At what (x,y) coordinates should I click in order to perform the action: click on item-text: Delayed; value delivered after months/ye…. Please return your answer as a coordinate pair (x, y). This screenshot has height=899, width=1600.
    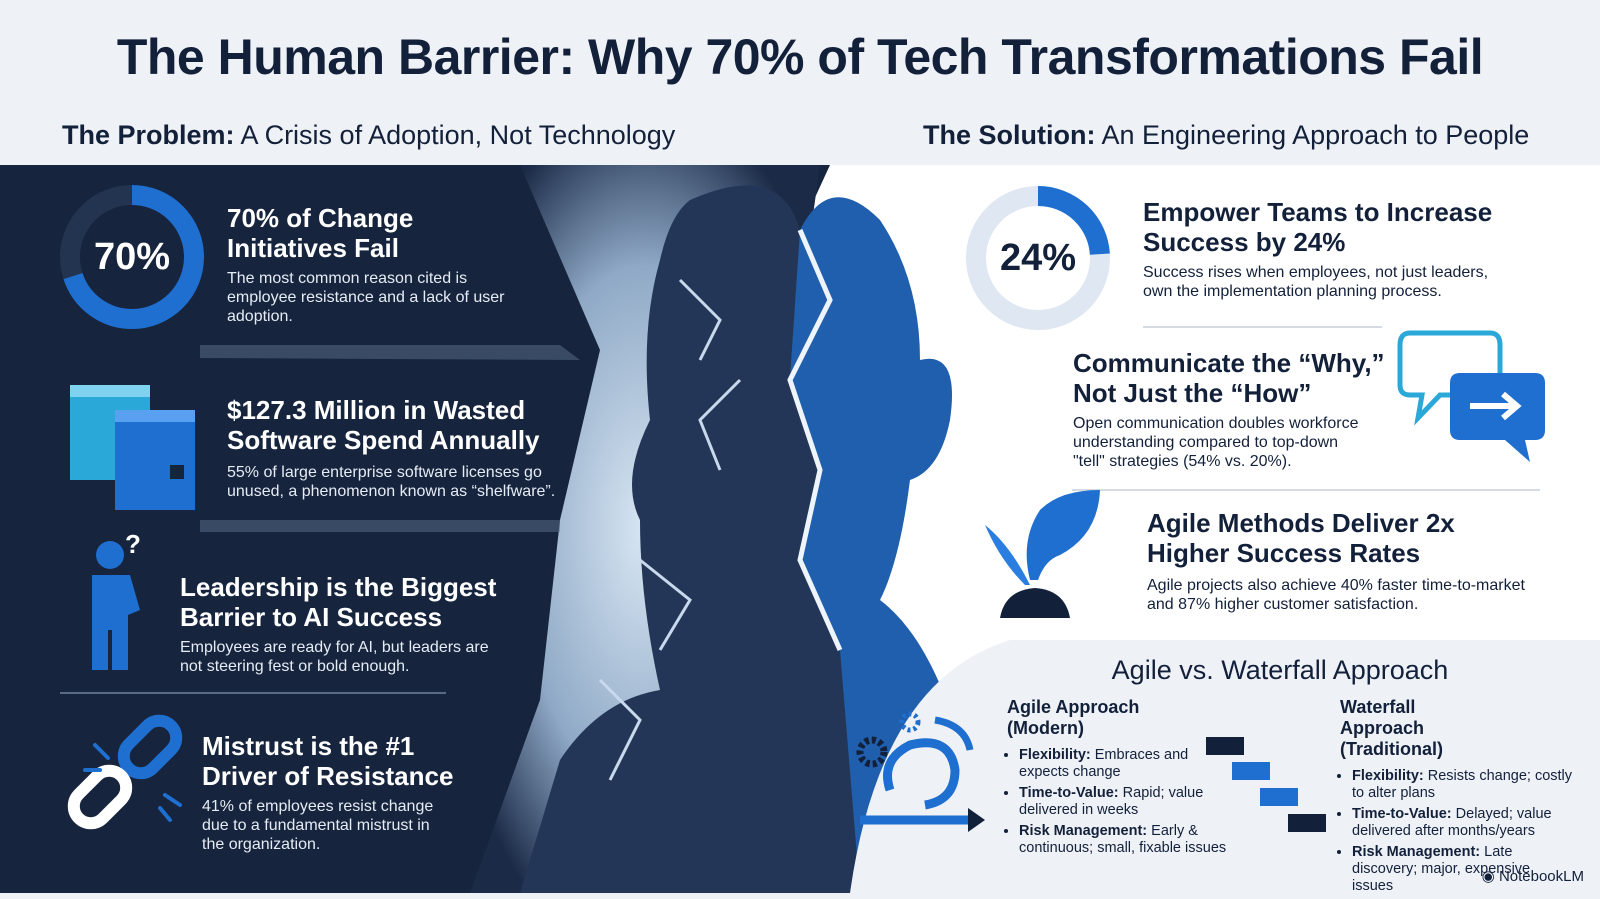
    Looking at the image, I should click on (1452, 822).